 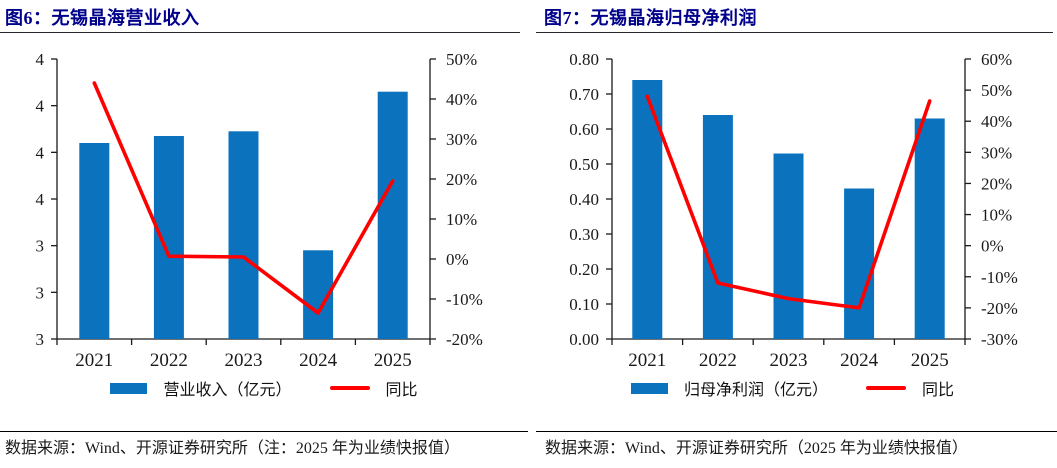 I want to click on left-axis-label: 0.30, so click(x=584, y=234).